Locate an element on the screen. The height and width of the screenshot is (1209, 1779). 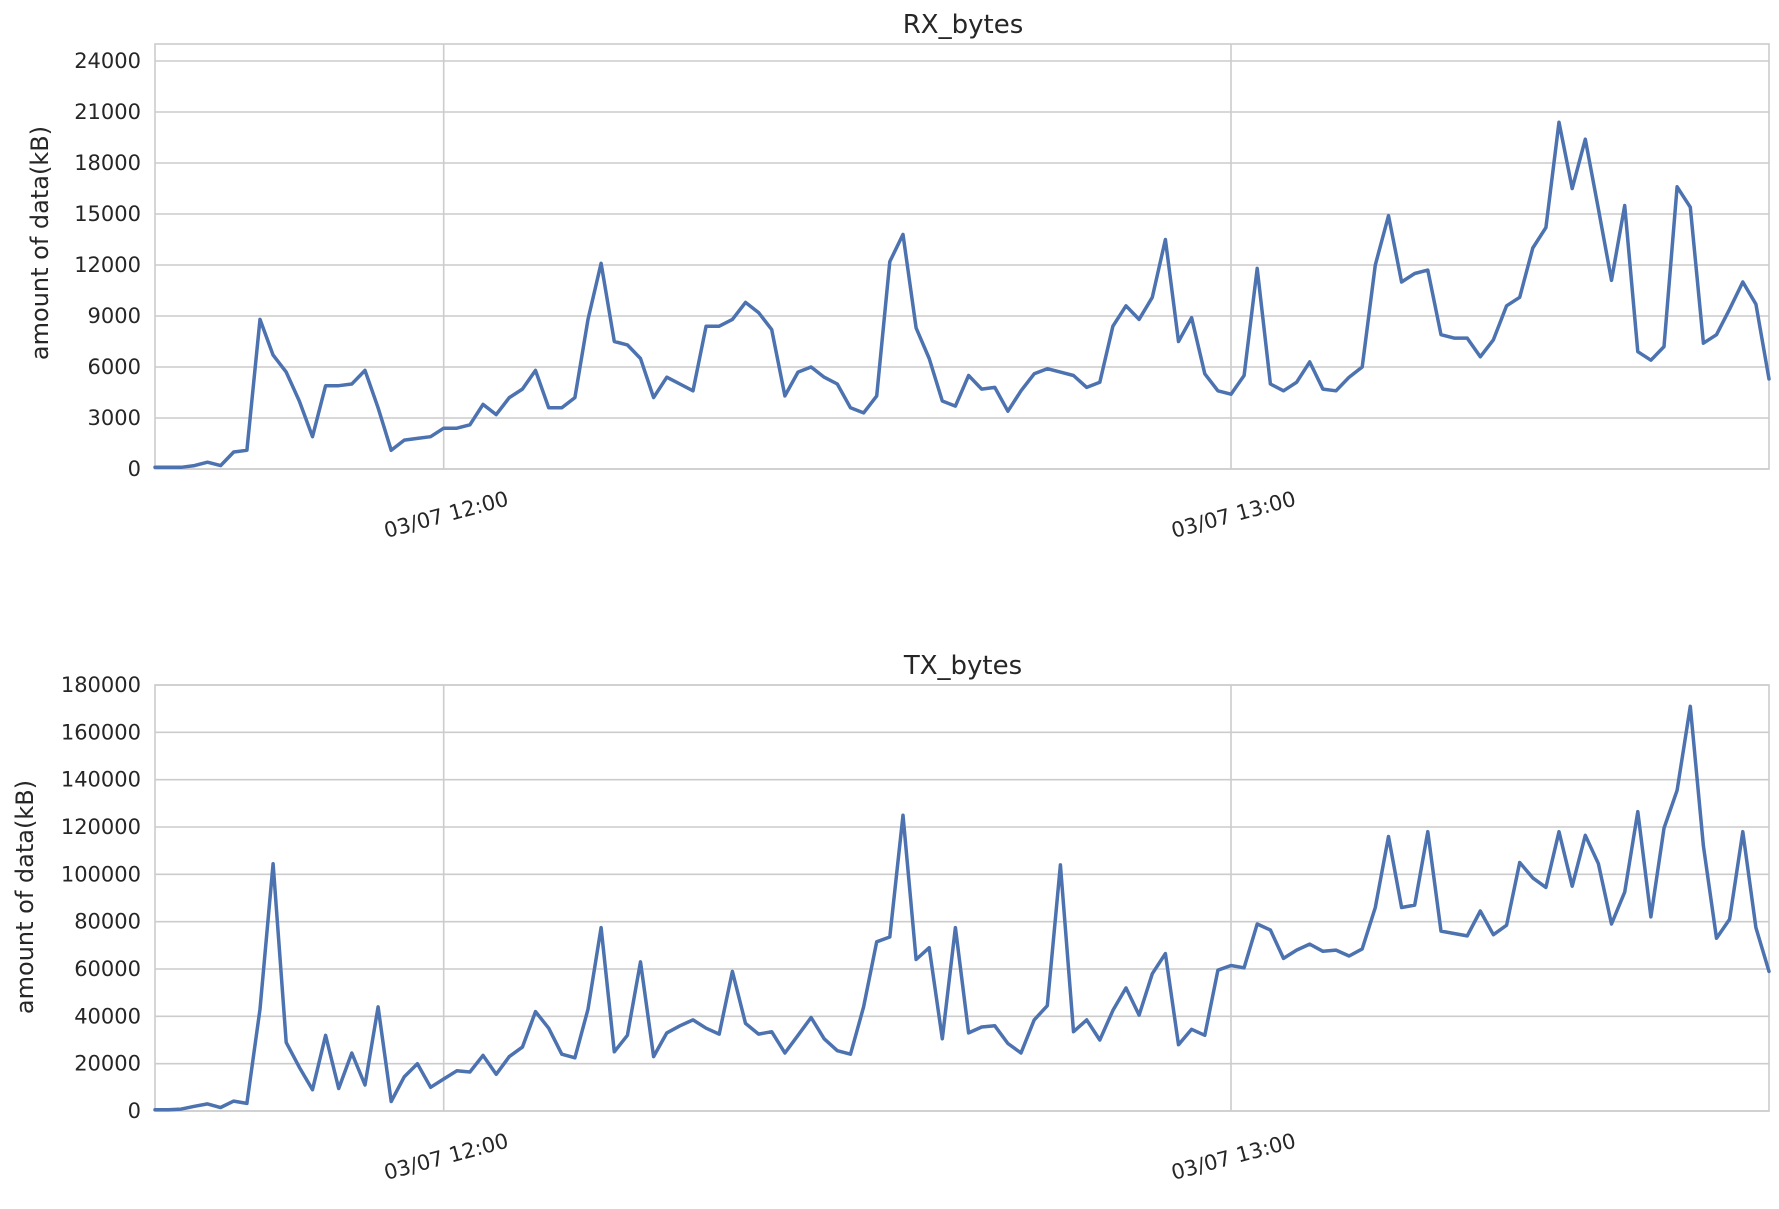
y-tick-label: 40000 is located at coordinates (107, 1016).